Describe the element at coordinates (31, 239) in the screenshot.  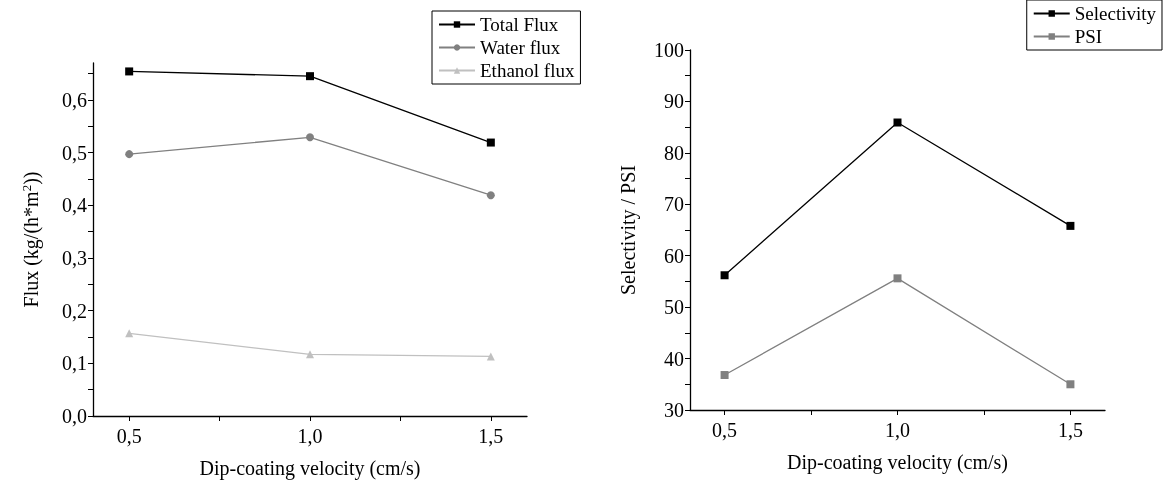
I see `y-axis-title: Flux (kg/(h*m2))` at that location.